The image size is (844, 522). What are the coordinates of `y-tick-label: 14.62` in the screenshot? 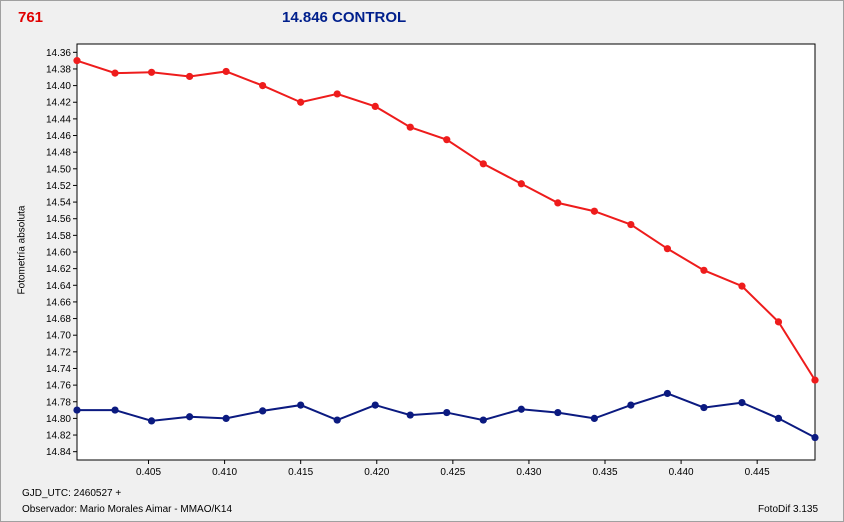 It's located at (58, 269).